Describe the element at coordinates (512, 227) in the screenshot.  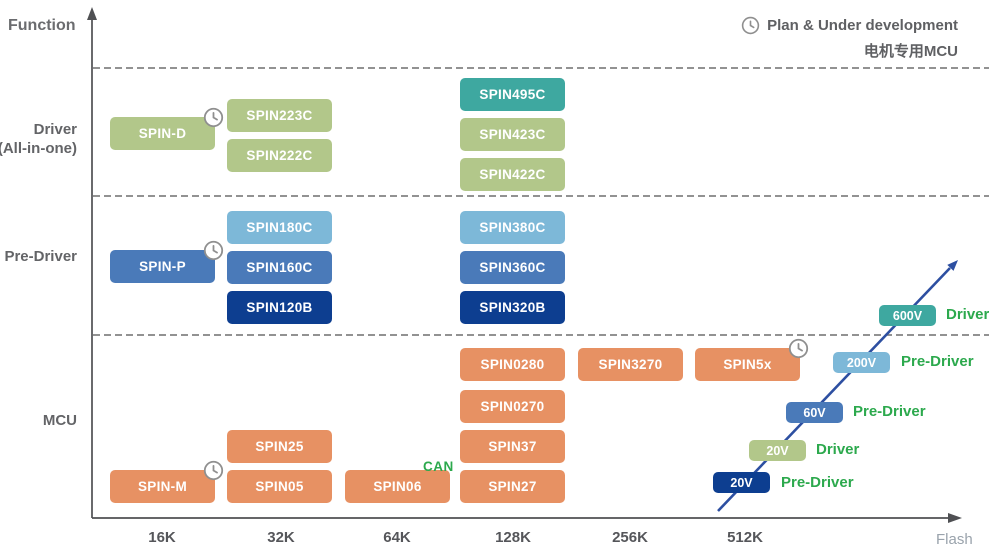
I see `product-chip-spin380c: SPIN380C` at that location.